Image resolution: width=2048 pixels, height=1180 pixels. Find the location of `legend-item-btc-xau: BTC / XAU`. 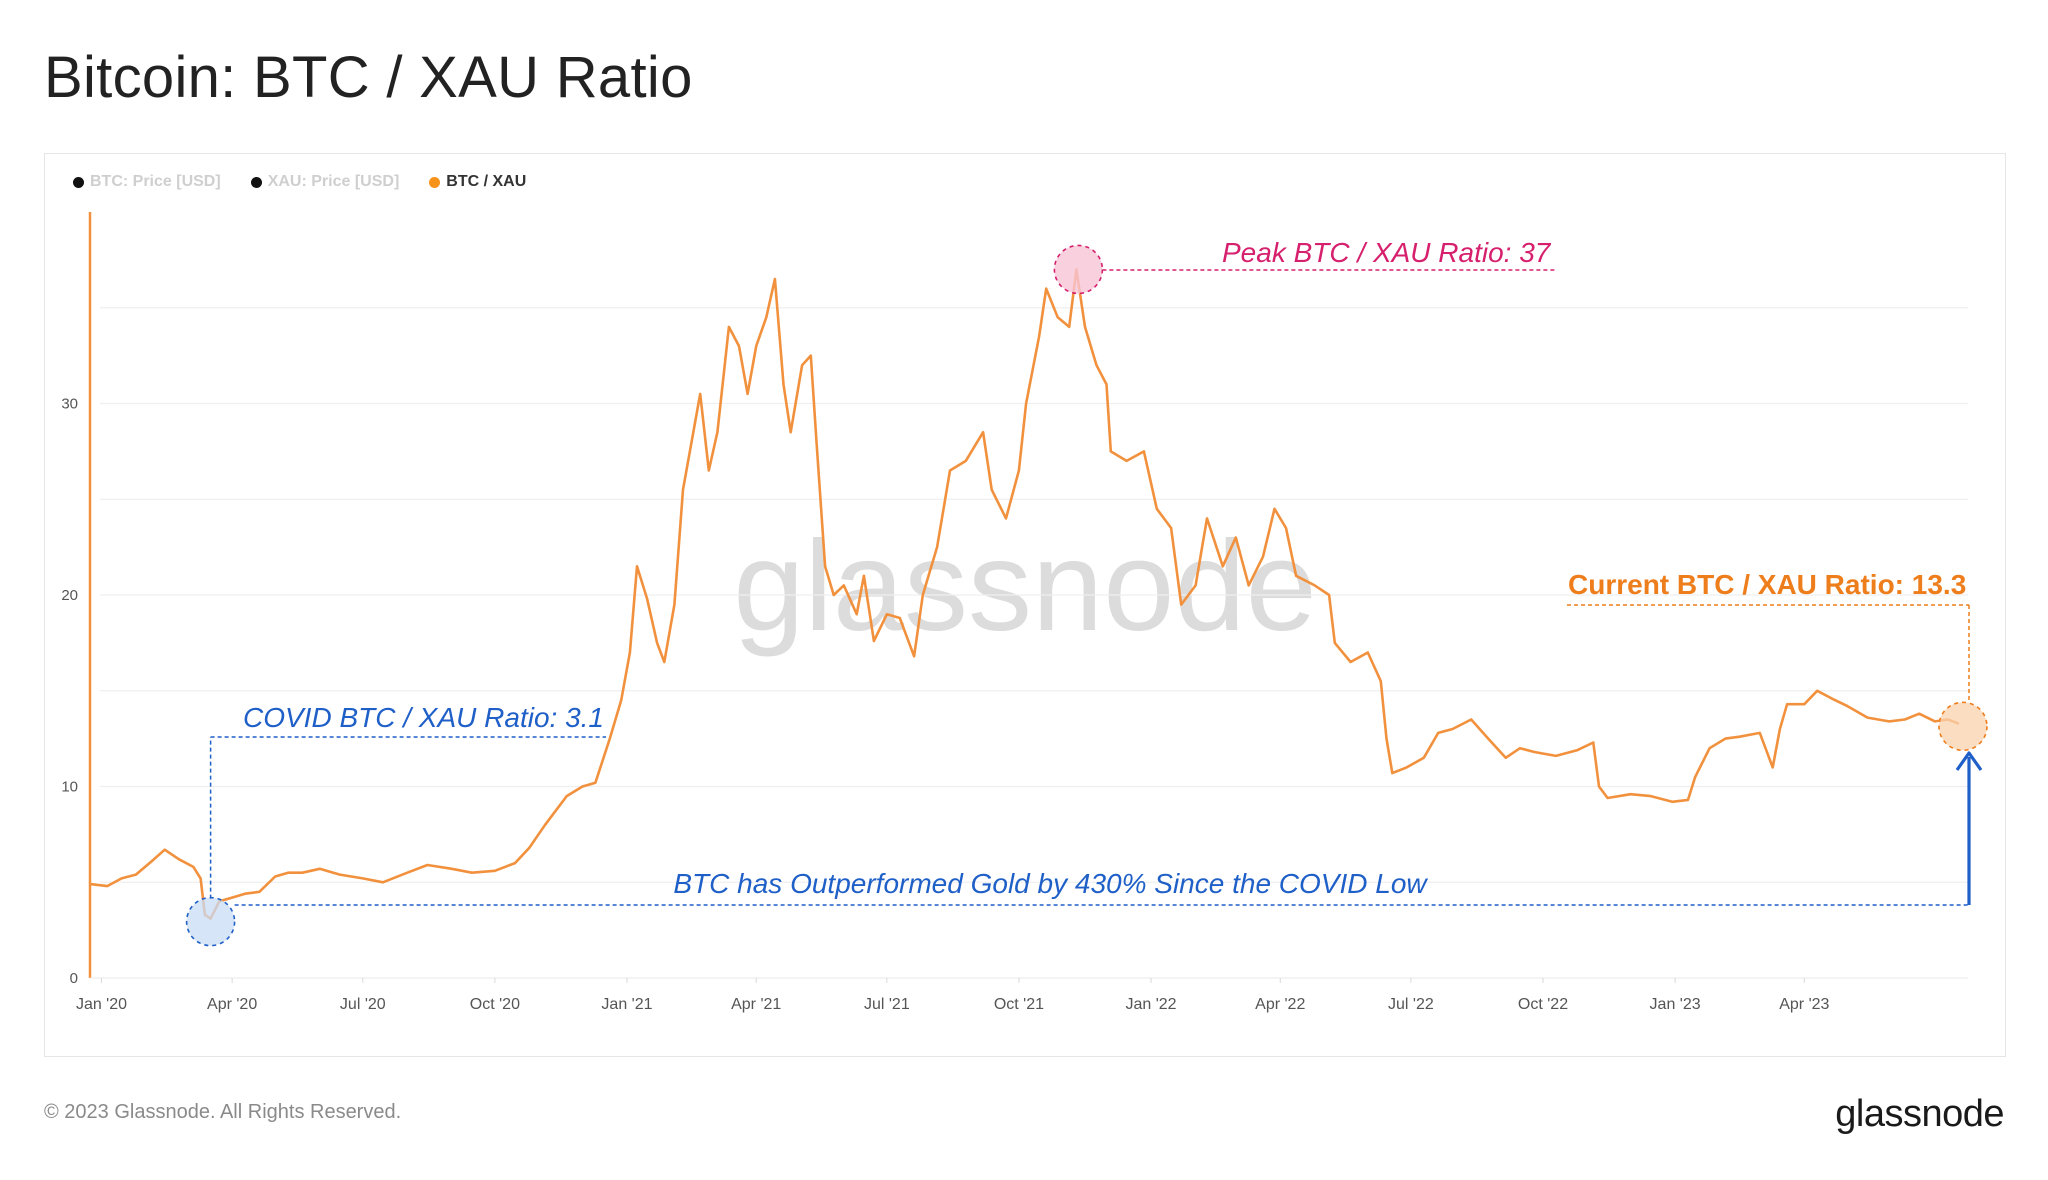

legend-item-btc-xau: BTC / XAU is located at coordinates (477, 182).